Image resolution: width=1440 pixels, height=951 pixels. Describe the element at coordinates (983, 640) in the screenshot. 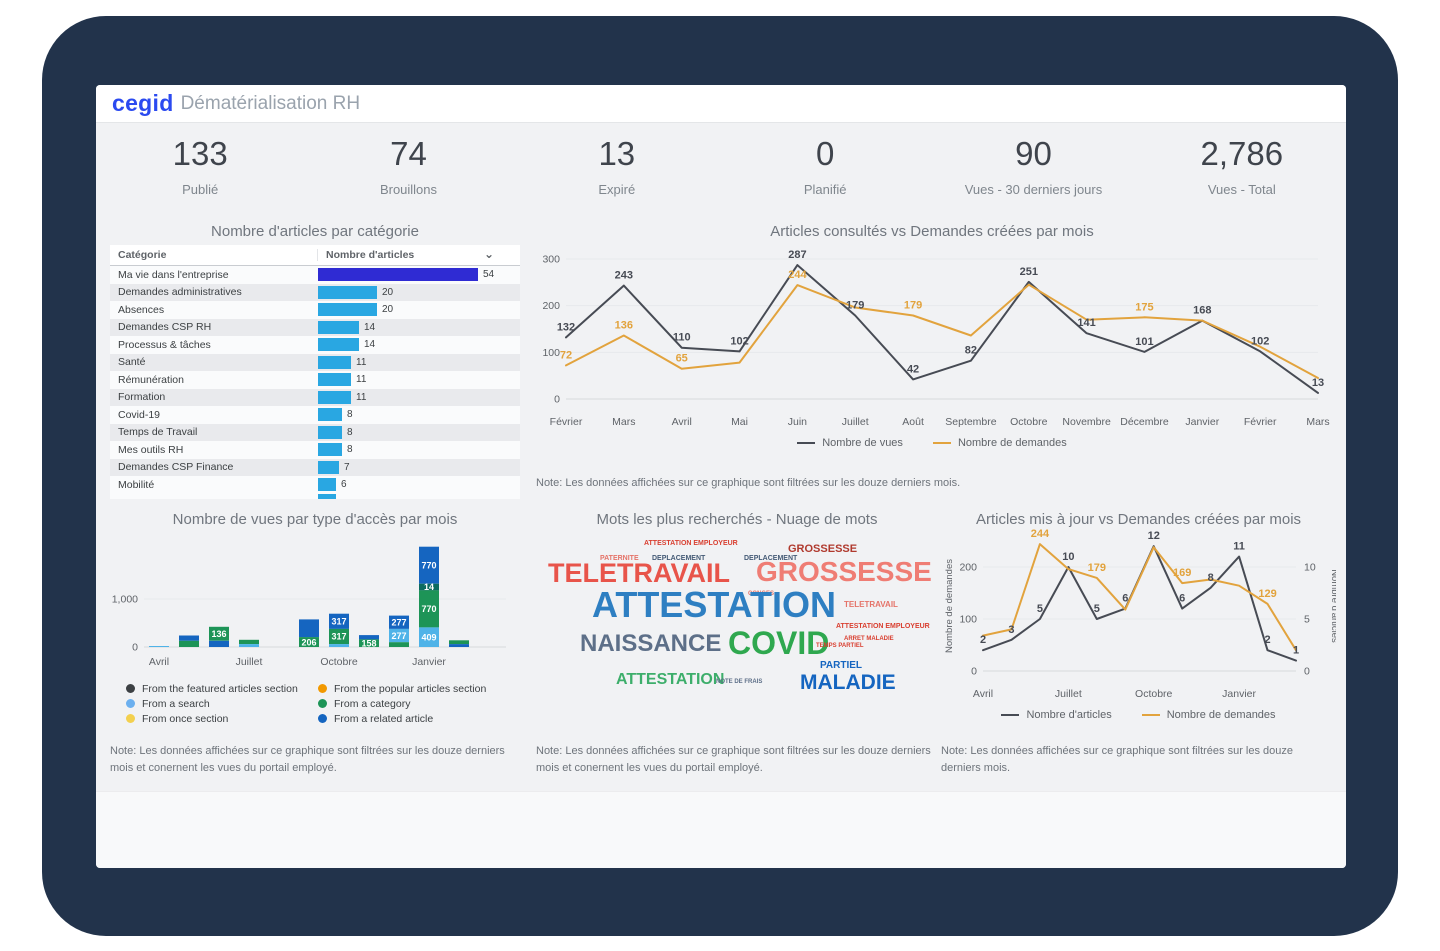

I see `svg-text: 2` at that location.